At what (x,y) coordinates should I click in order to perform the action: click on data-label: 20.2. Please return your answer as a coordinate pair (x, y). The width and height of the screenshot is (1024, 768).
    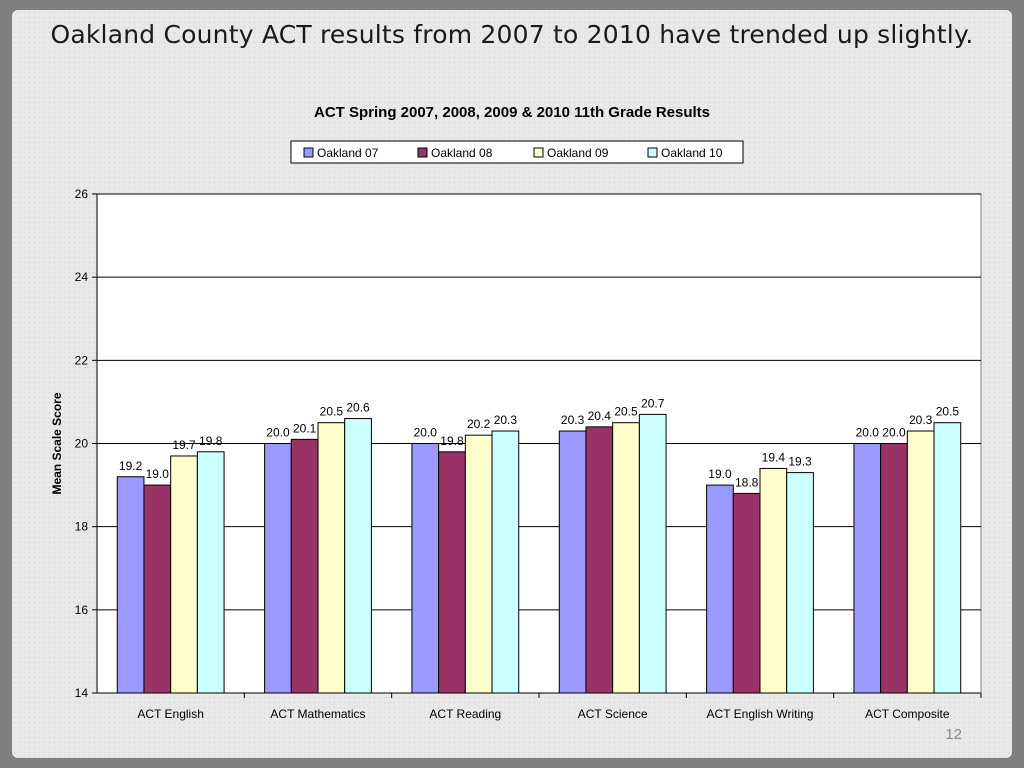
    Looking at the image, I should click on (479, 424).